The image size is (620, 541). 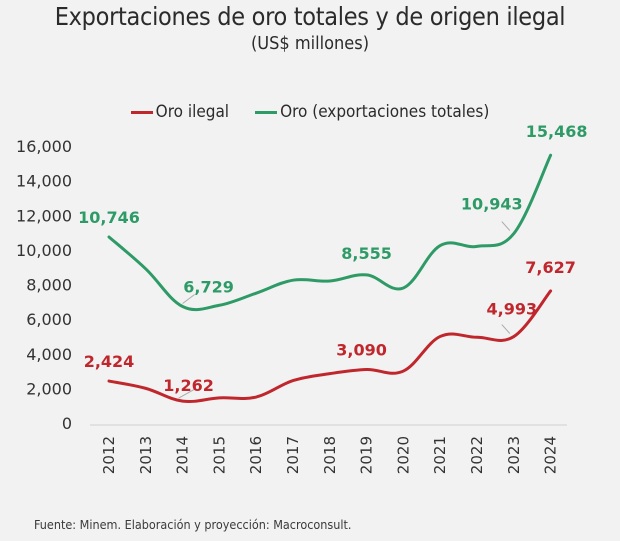 I want to click on data-label-oro-total: 8,555, so click(x=366, y=253).